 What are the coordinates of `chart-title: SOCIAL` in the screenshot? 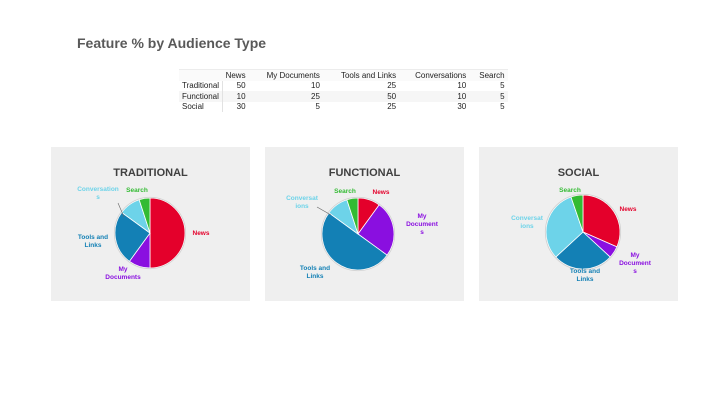 It's located at (578, 173).